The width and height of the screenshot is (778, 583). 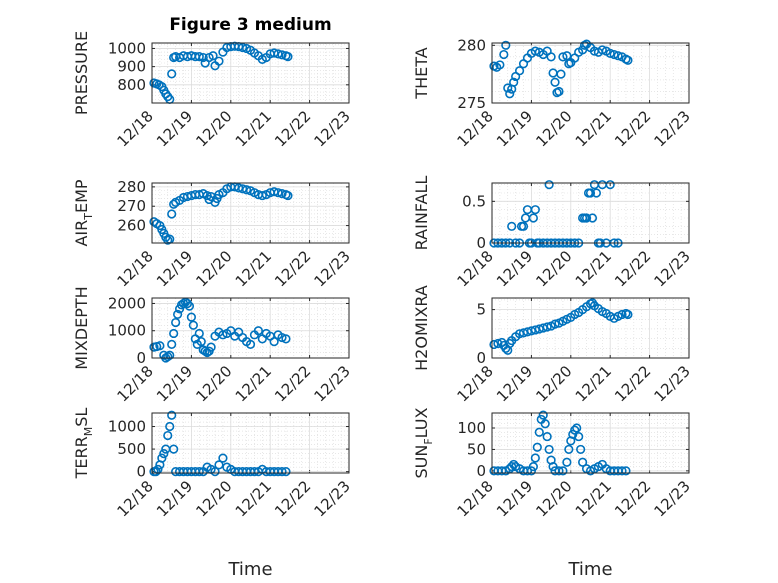 I want to click on y-axis-label: SUNFLUX, so click(x=423, y=442).